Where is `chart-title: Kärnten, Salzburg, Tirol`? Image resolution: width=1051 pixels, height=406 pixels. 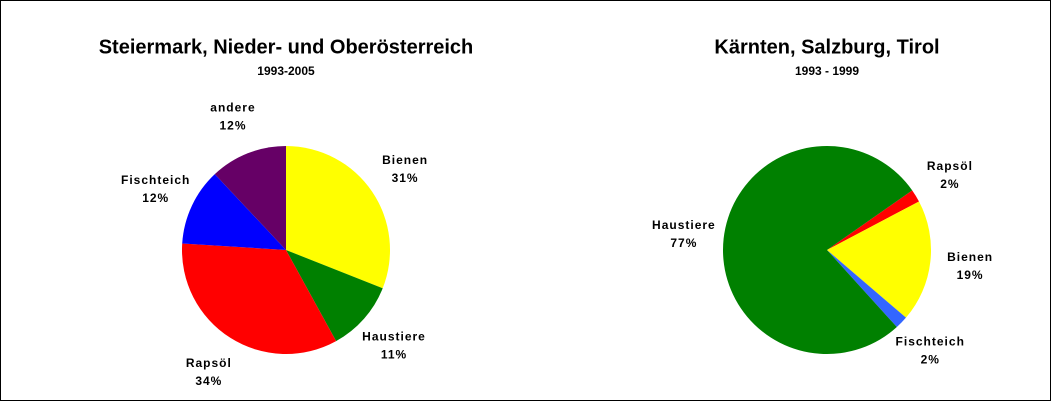
chart-title: Kärnten, Salzburg, Tirol is located at coordinates (826, 47).